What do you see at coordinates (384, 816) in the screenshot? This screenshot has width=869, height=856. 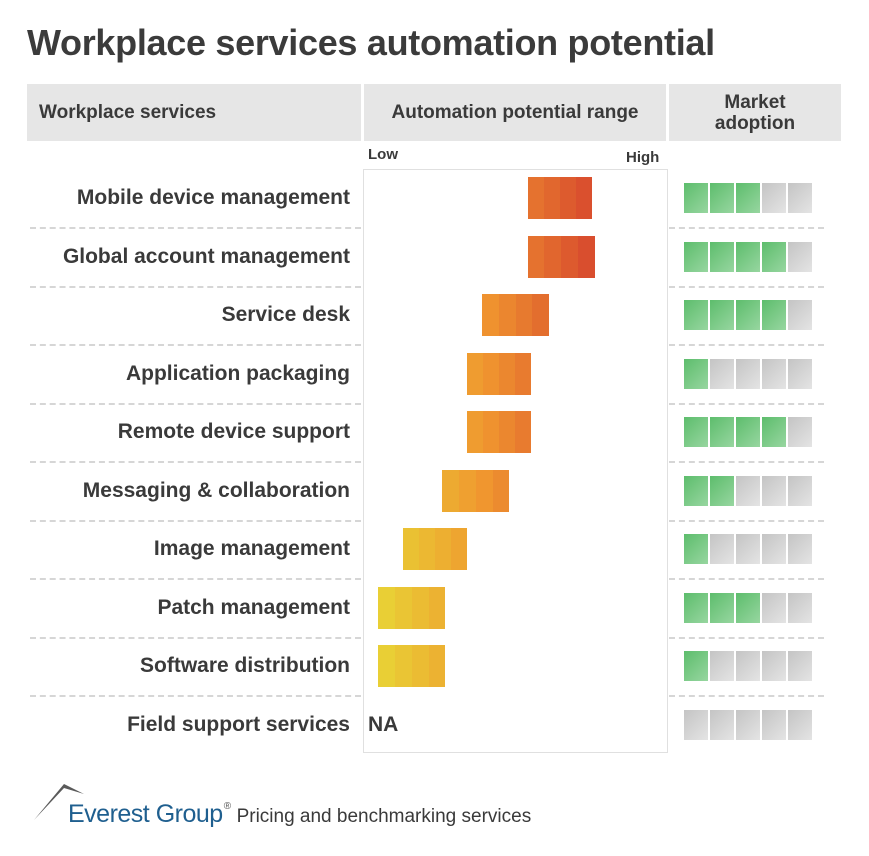 I see `footer-tagline: Pricing and benchmarking services` at bounding box center [384, 816].